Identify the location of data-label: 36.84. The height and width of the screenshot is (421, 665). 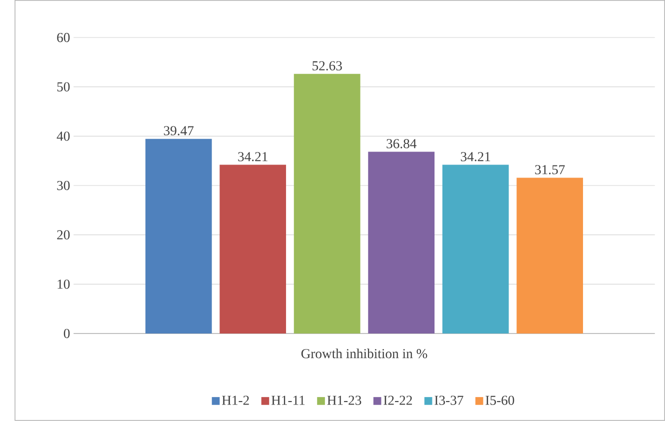
(401, 143).